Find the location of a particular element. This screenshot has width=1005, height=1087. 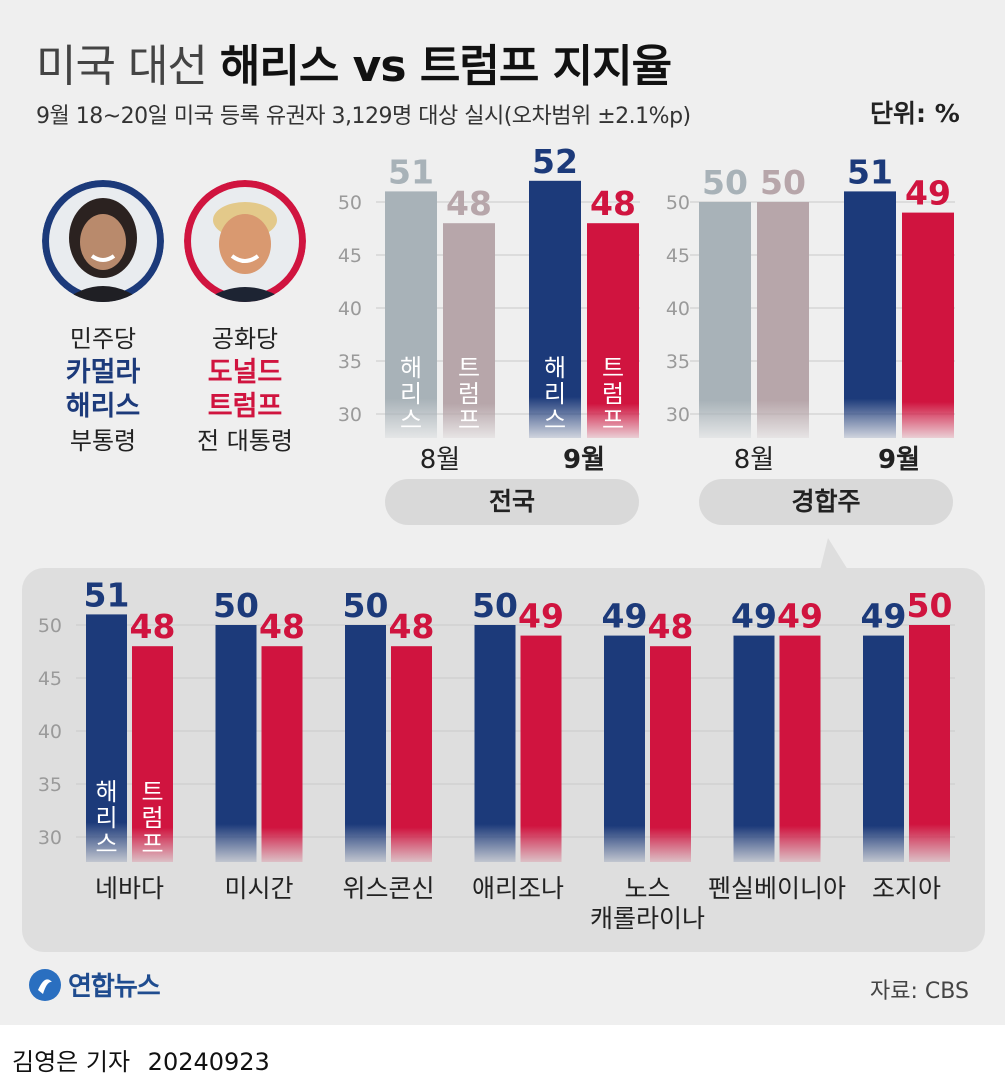

states-value-label-trump-6: 50 is located at coordinates (930, 605).